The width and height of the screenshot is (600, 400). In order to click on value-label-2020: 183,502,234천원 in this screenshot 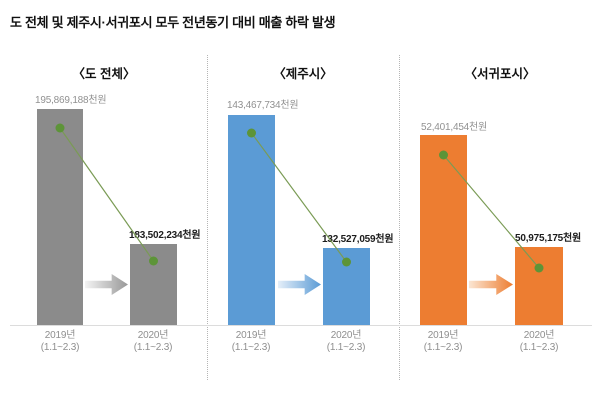, I will do `click(165, 235)`.